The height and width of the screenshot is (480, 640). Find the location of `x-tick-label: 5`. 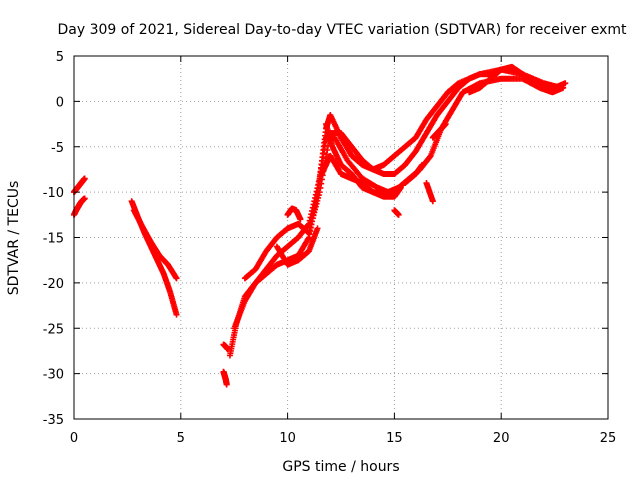

x-tick-label: 5 is located at coordinates (181, 438).